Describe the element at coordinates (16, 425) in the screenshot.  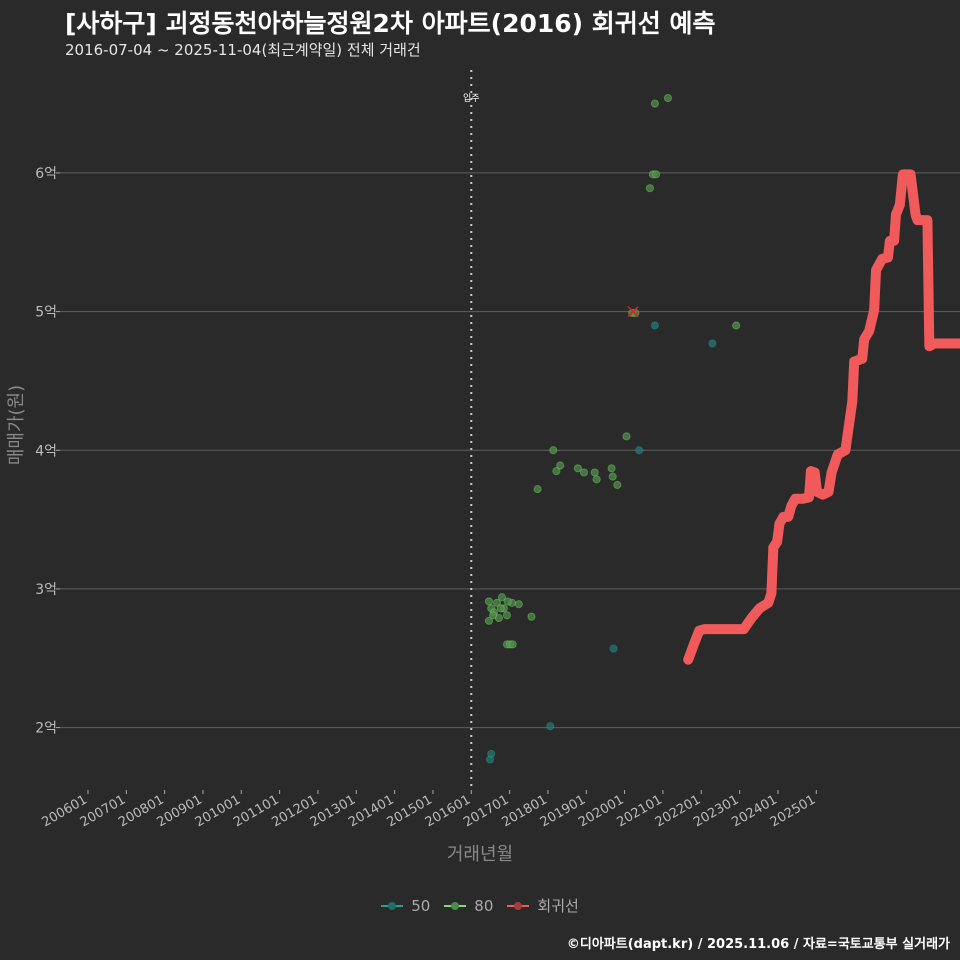
I see `y-axis-title: 매매가(원)` at that location.